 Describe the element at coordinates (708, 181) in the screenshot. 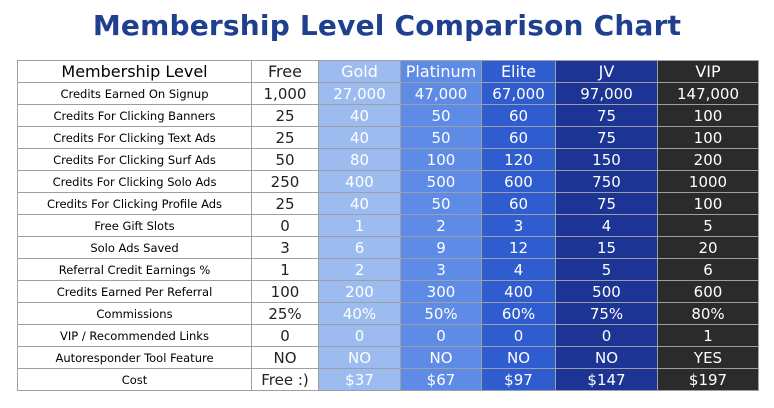

I see `cell-vip: 1000` at that location.